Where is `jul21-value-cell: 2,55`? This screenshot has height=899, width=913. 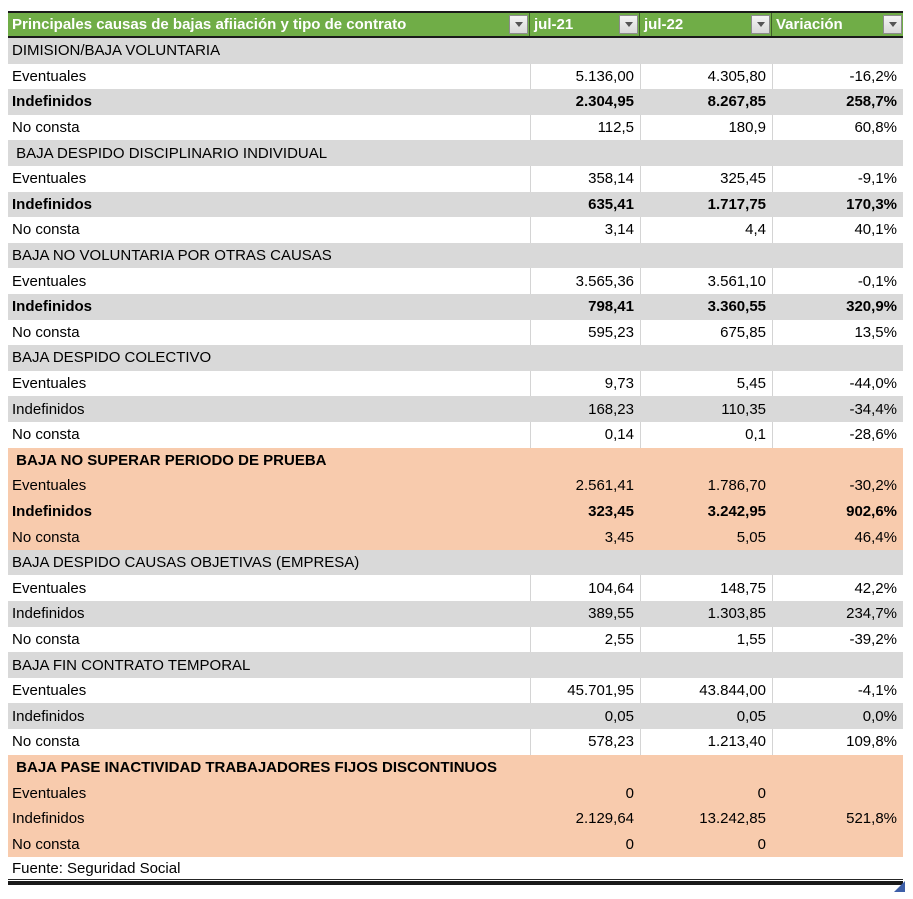 jul21-value-cell: 2,55 is located at coordinates (585, 639).